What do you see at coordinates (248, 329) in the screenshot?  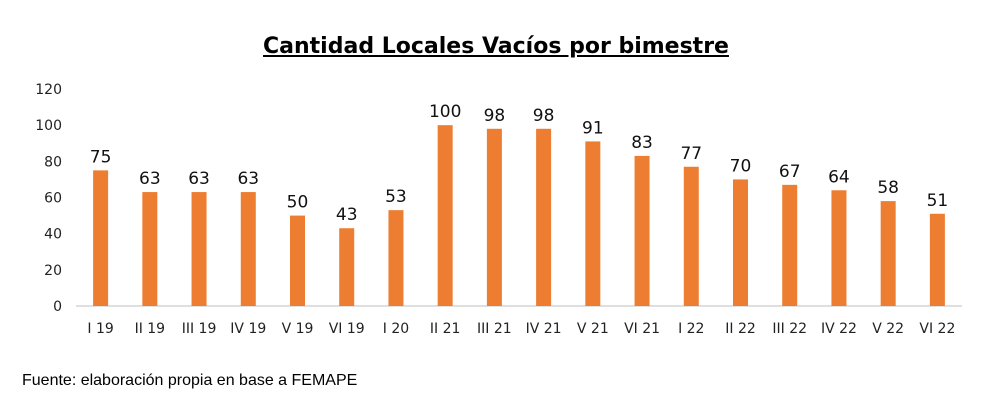 I see `x-tick-label-3: IV 19` at bounding box center [248, 329].